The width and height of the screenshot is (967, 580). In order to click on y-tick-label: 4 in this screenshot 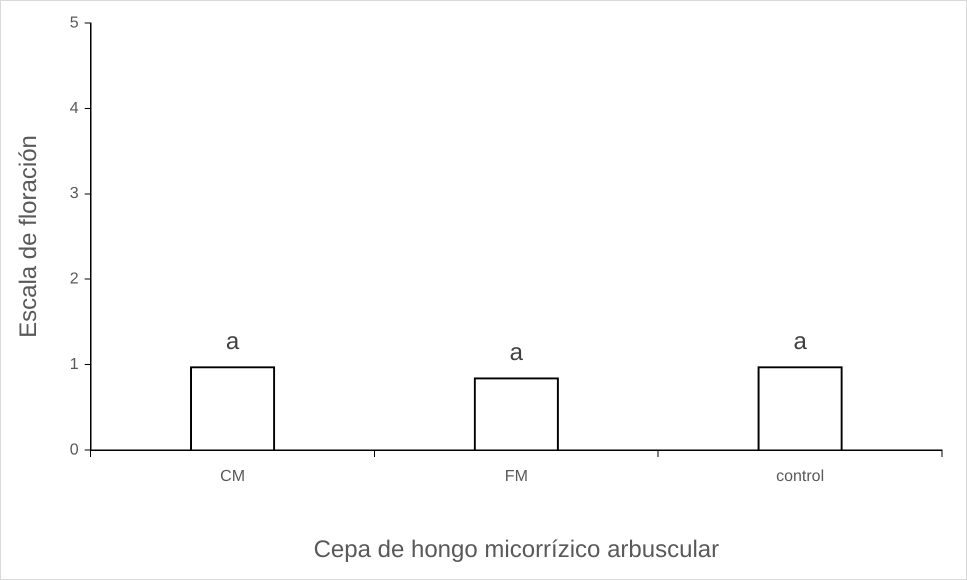, I will do `click(74, 108)`.